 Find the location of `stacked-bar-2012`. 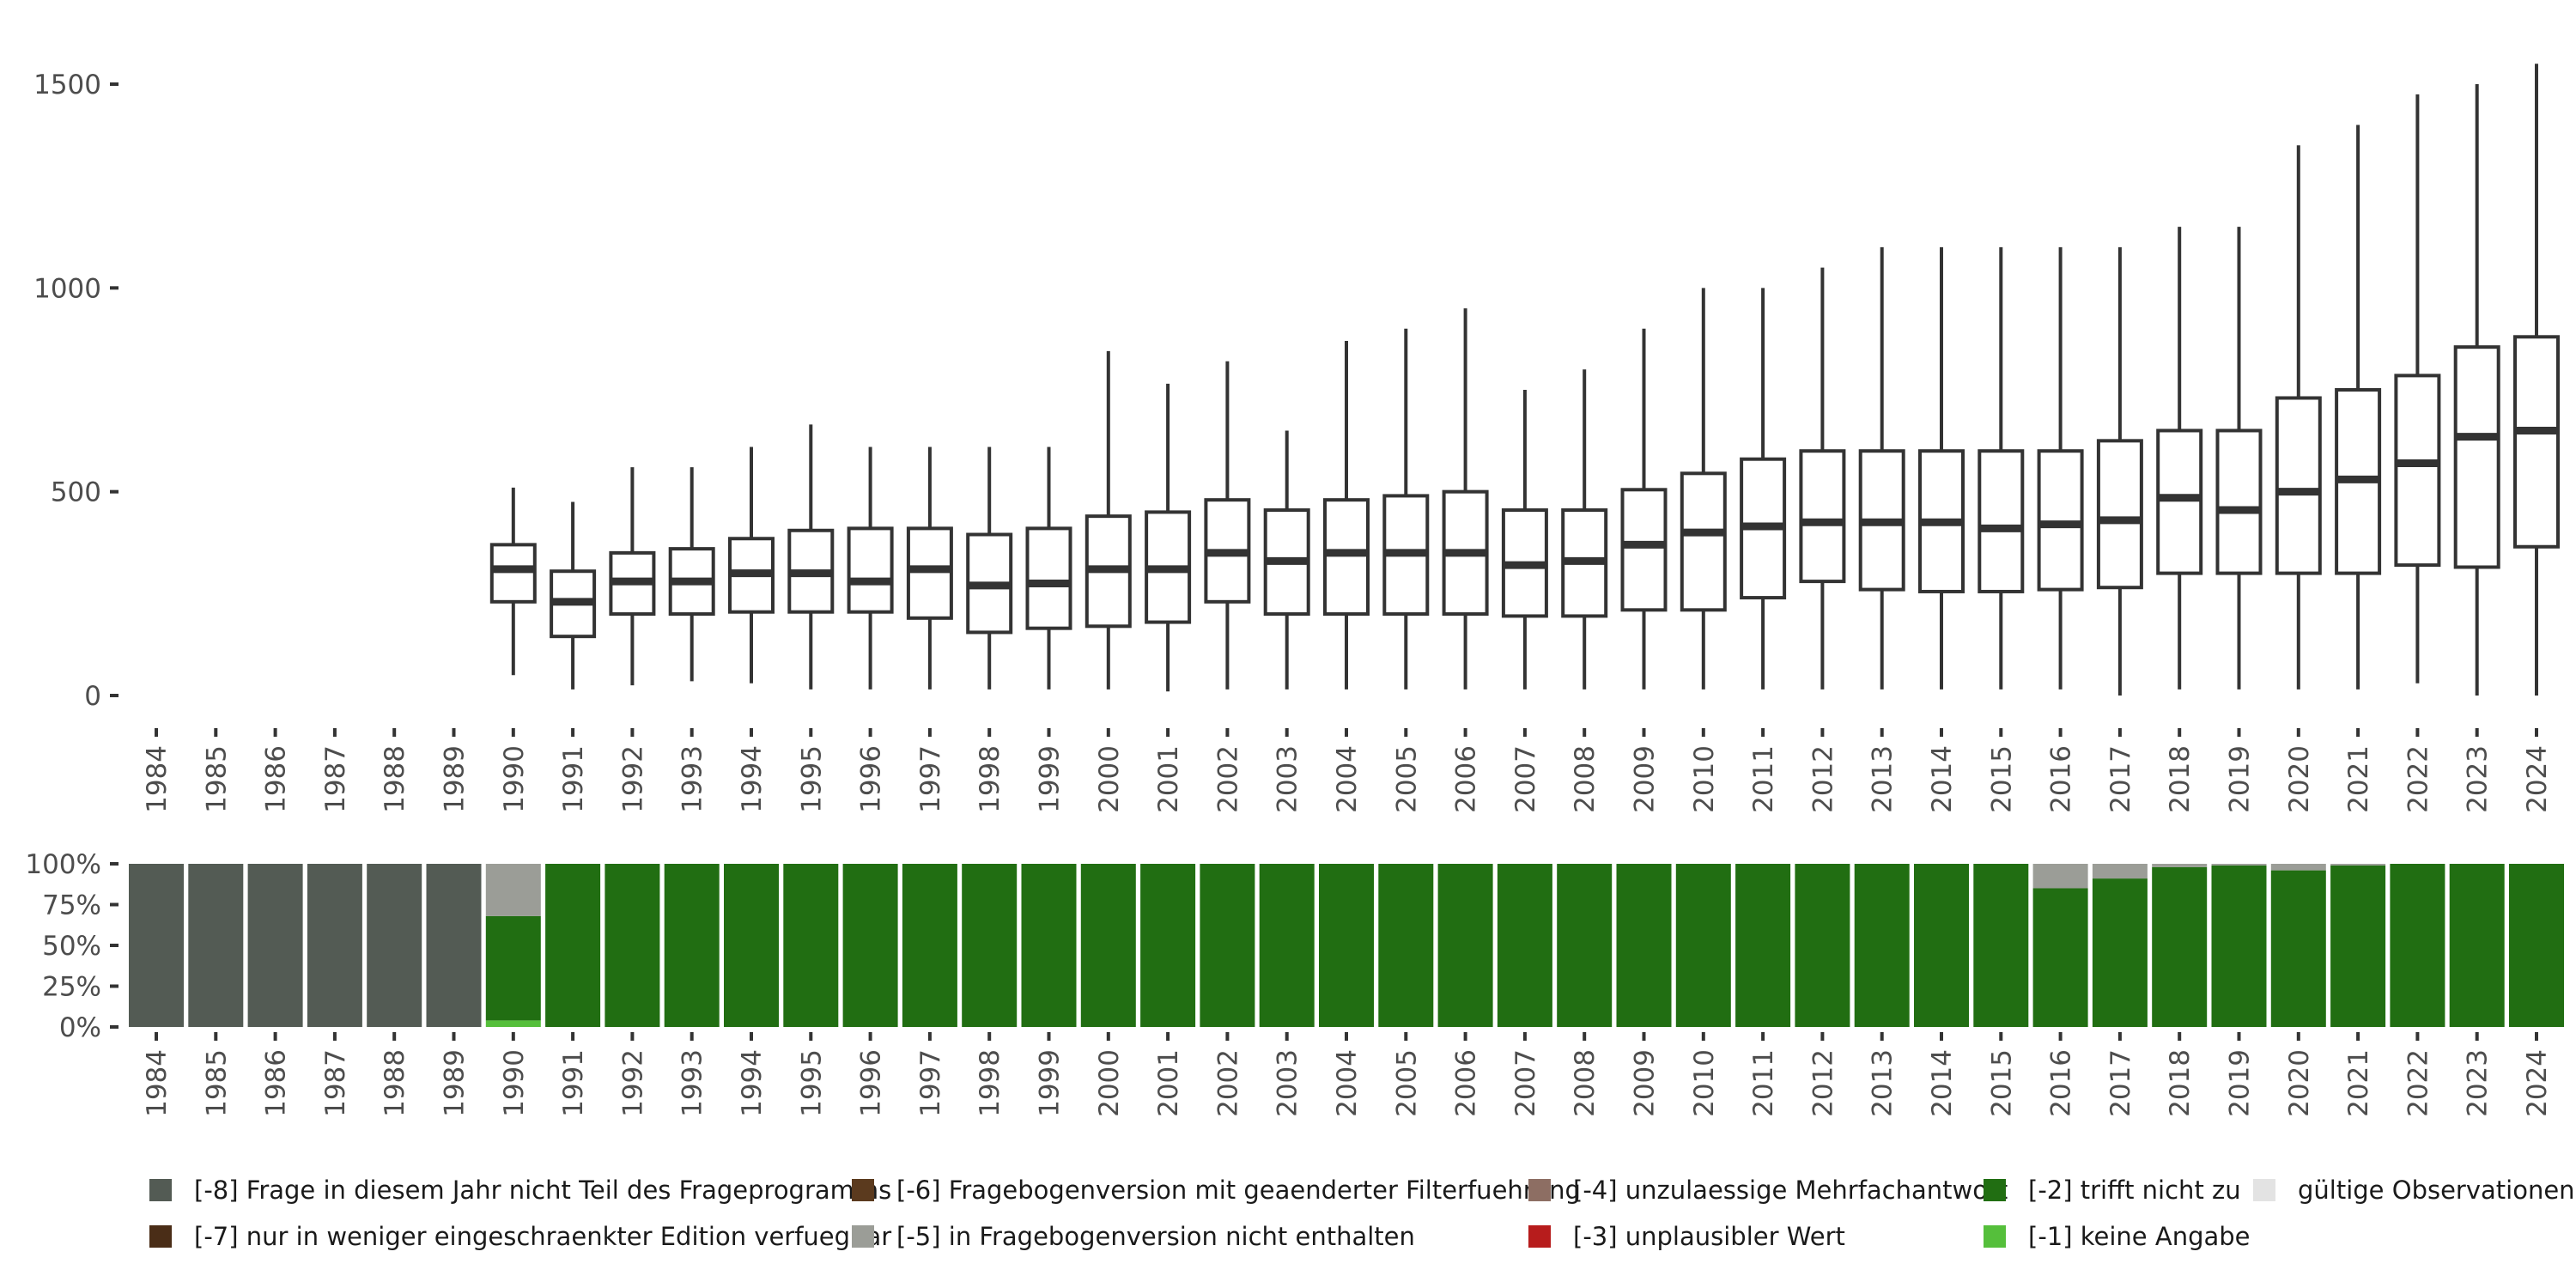

stacked-bar-2012 is located at coordinates (1822, 946).